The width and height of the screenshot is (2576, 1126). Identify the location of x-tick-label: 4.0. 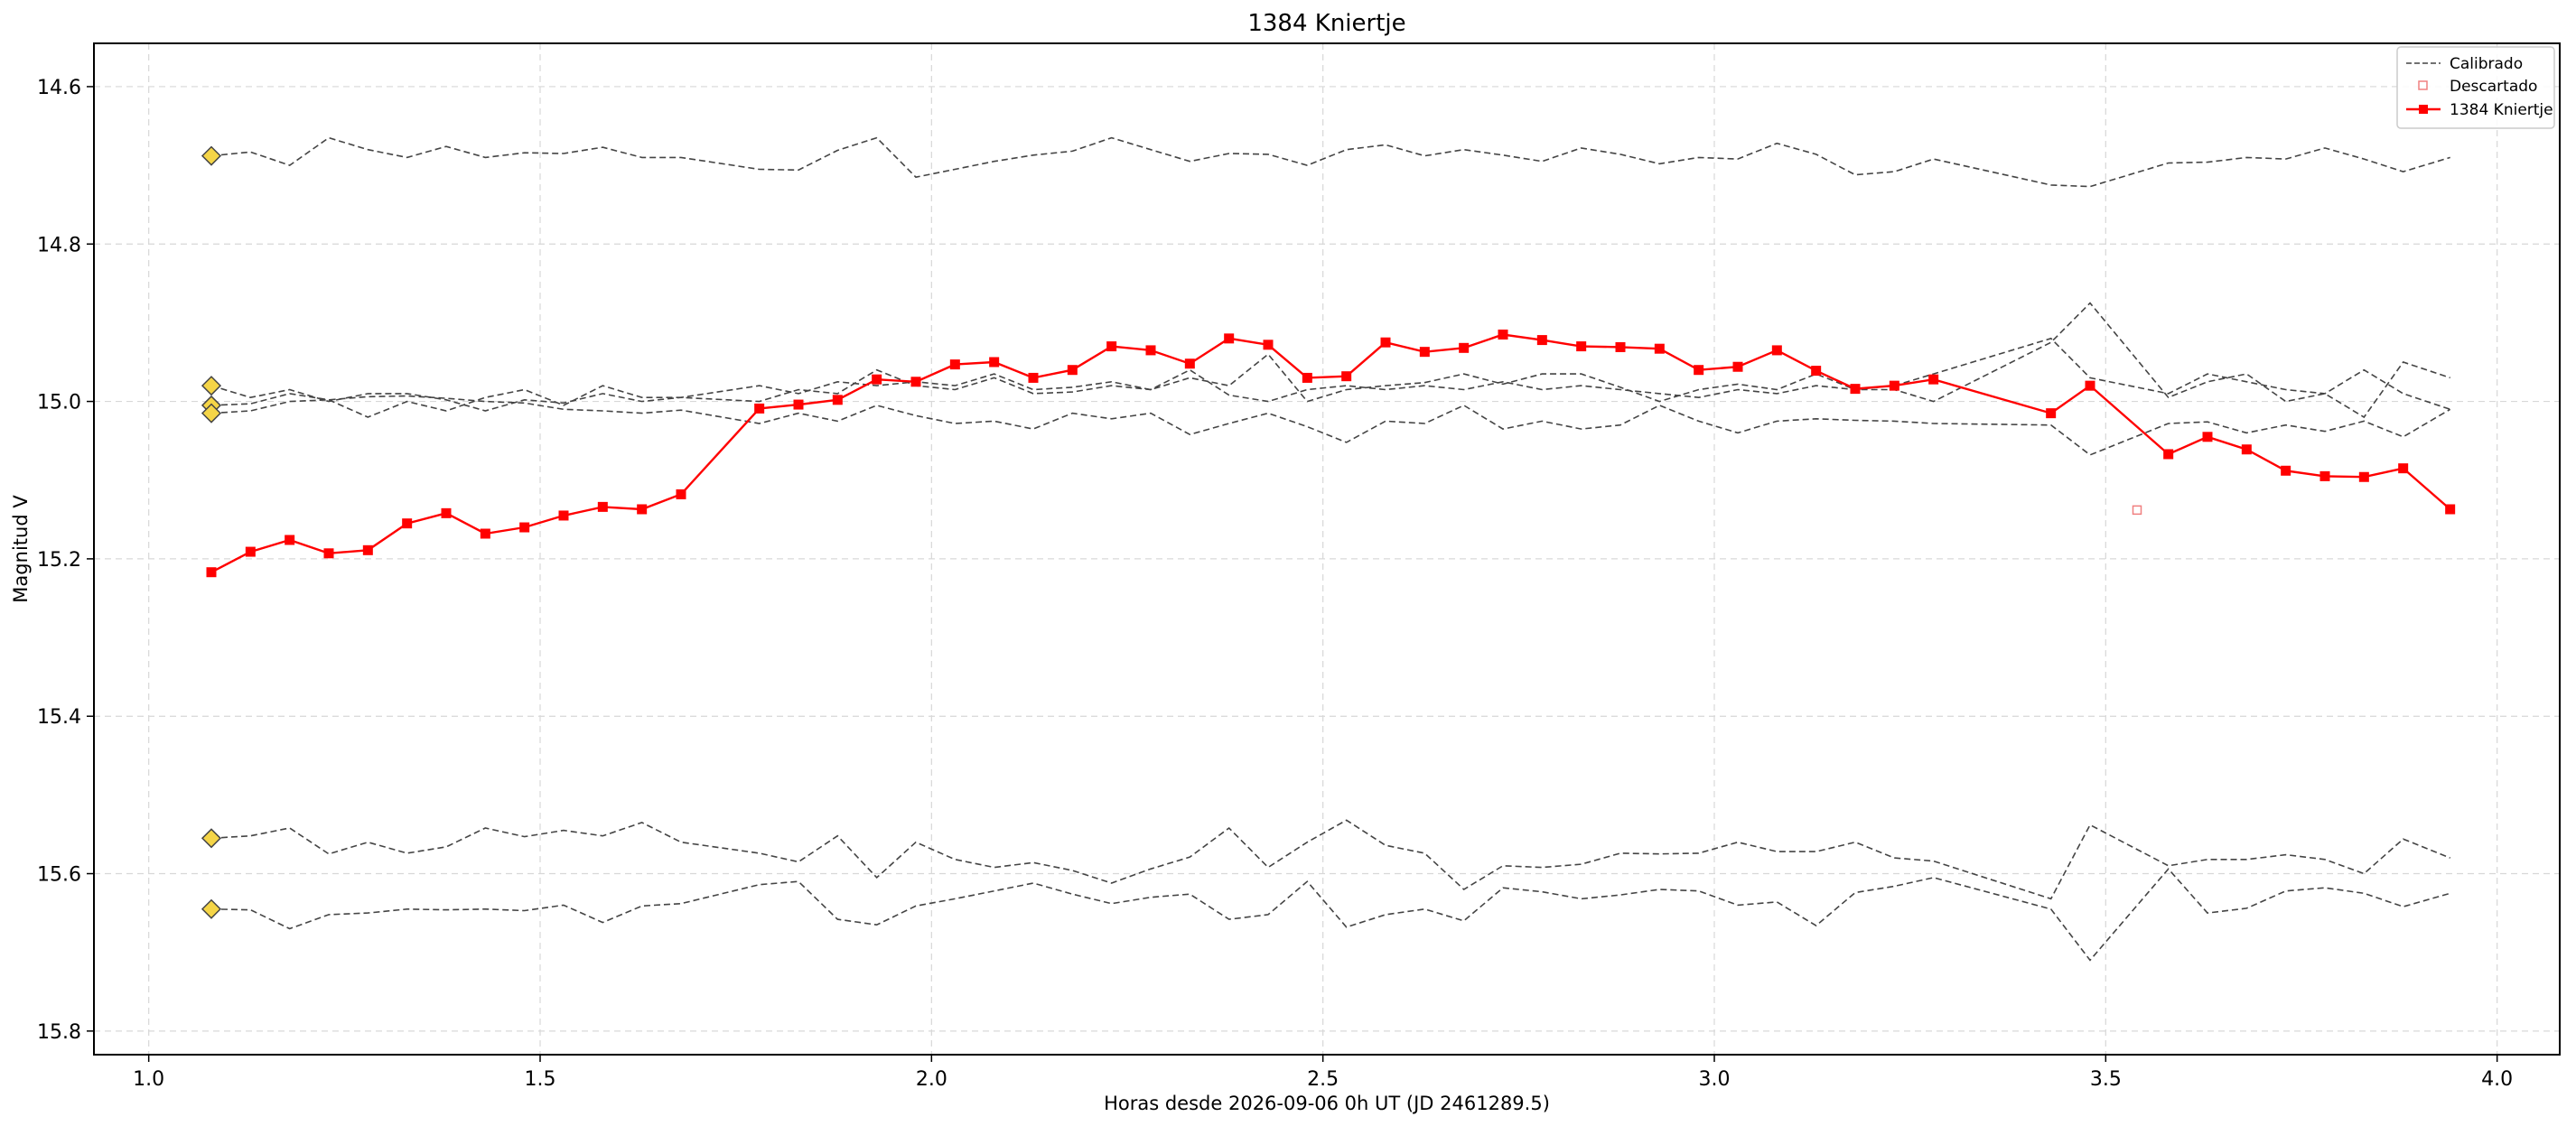
(2497, 1080).